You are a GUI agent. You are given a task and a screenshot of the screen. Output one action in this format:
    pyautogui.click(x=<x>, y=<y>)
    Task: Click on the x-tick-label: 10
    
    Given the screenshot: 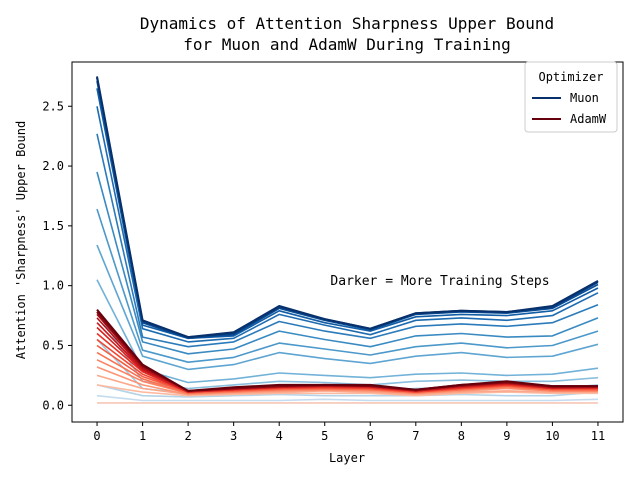 What is the action you would take?
    pyautogui.click(x=552, y=436)
    